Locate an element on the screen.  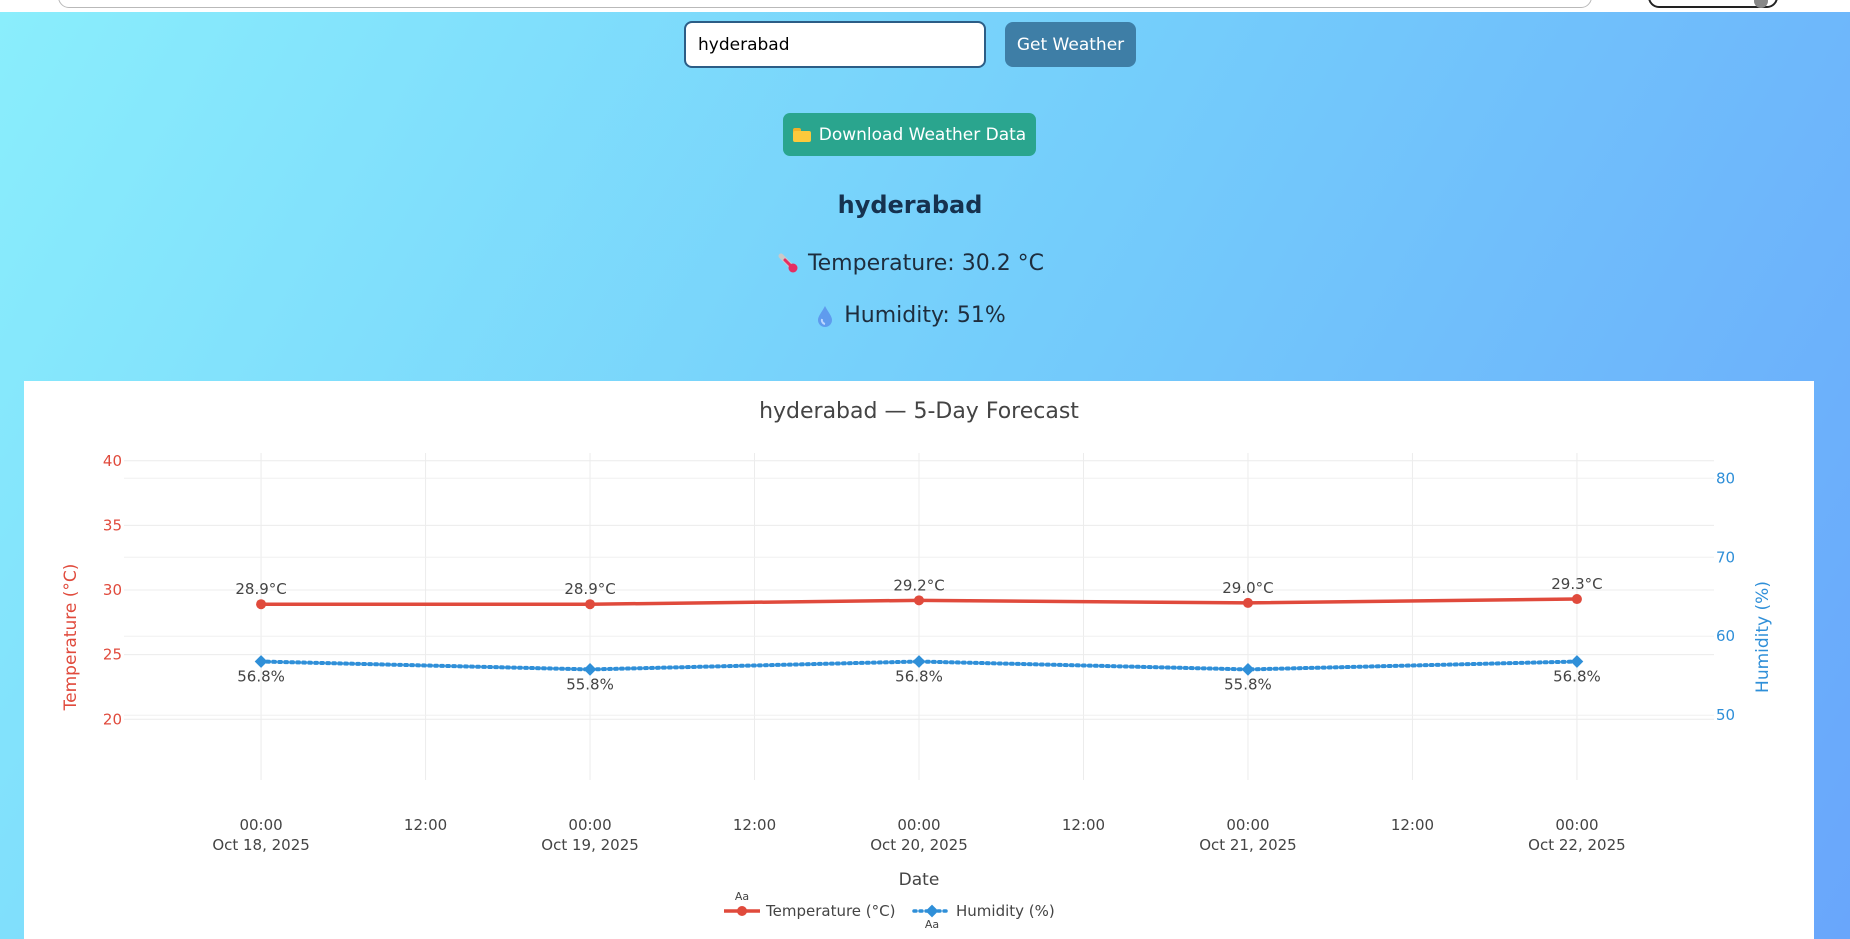
droplet-icon is located at coordinates (825, 316).